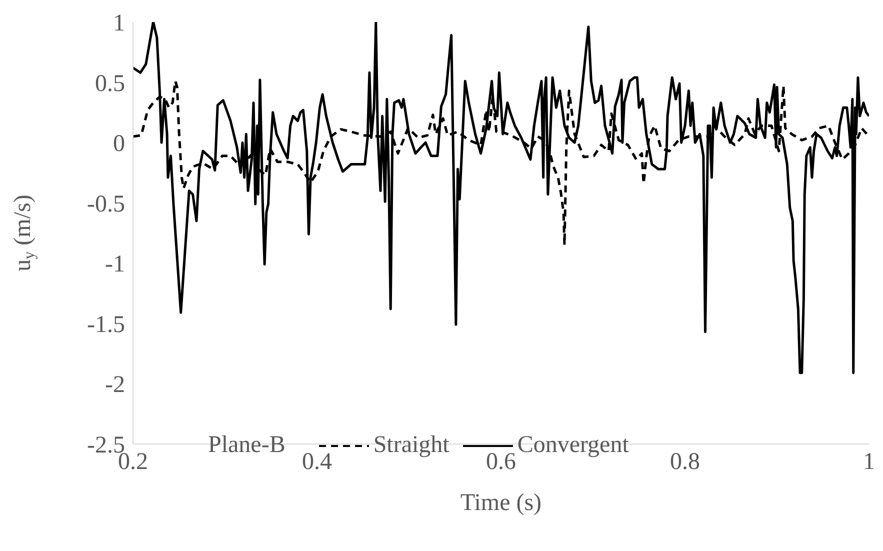  I want to click on x-tick-label: 0.8, so click(685, 462).